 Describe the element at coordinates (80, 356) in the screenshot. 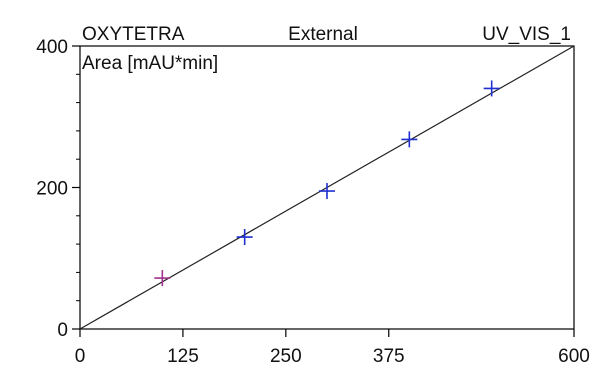

I see `x-tick-label: 0` at that location.